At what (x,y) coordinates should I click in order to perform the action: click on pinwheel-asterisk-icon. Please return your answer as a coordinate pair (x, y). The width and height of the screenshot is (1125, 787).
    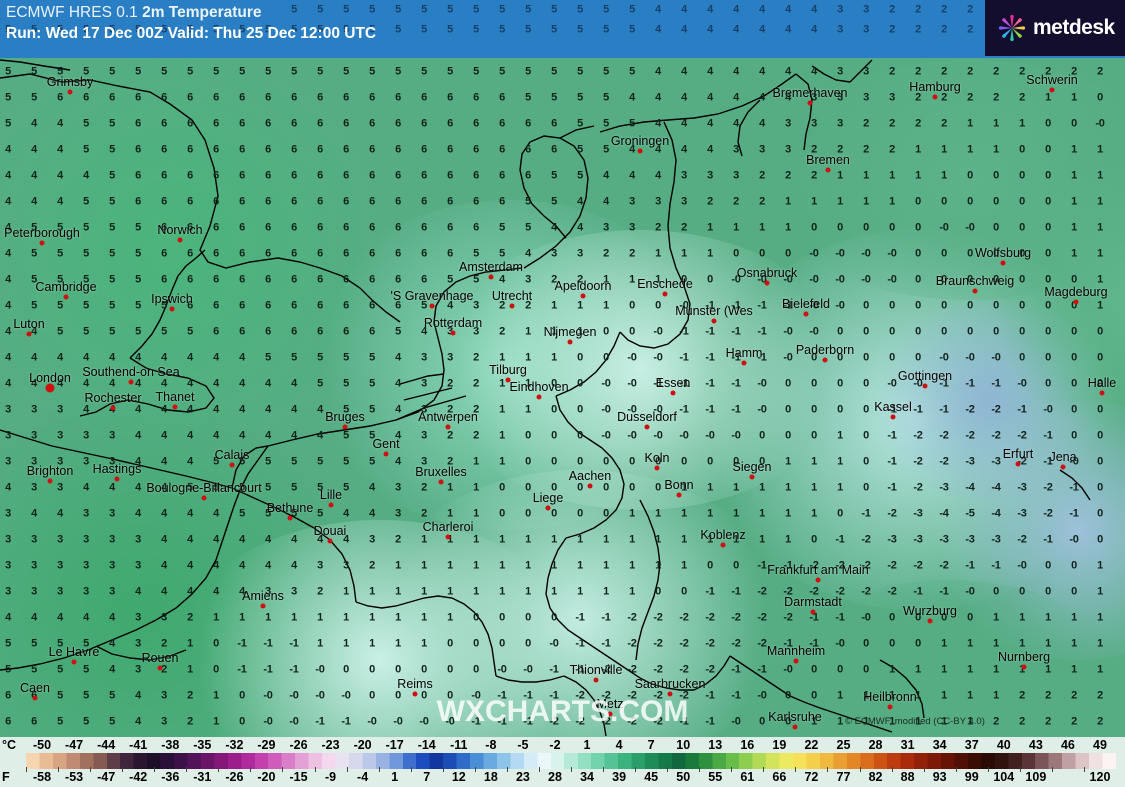
    Looking at the image, I should click on (1012, 28).